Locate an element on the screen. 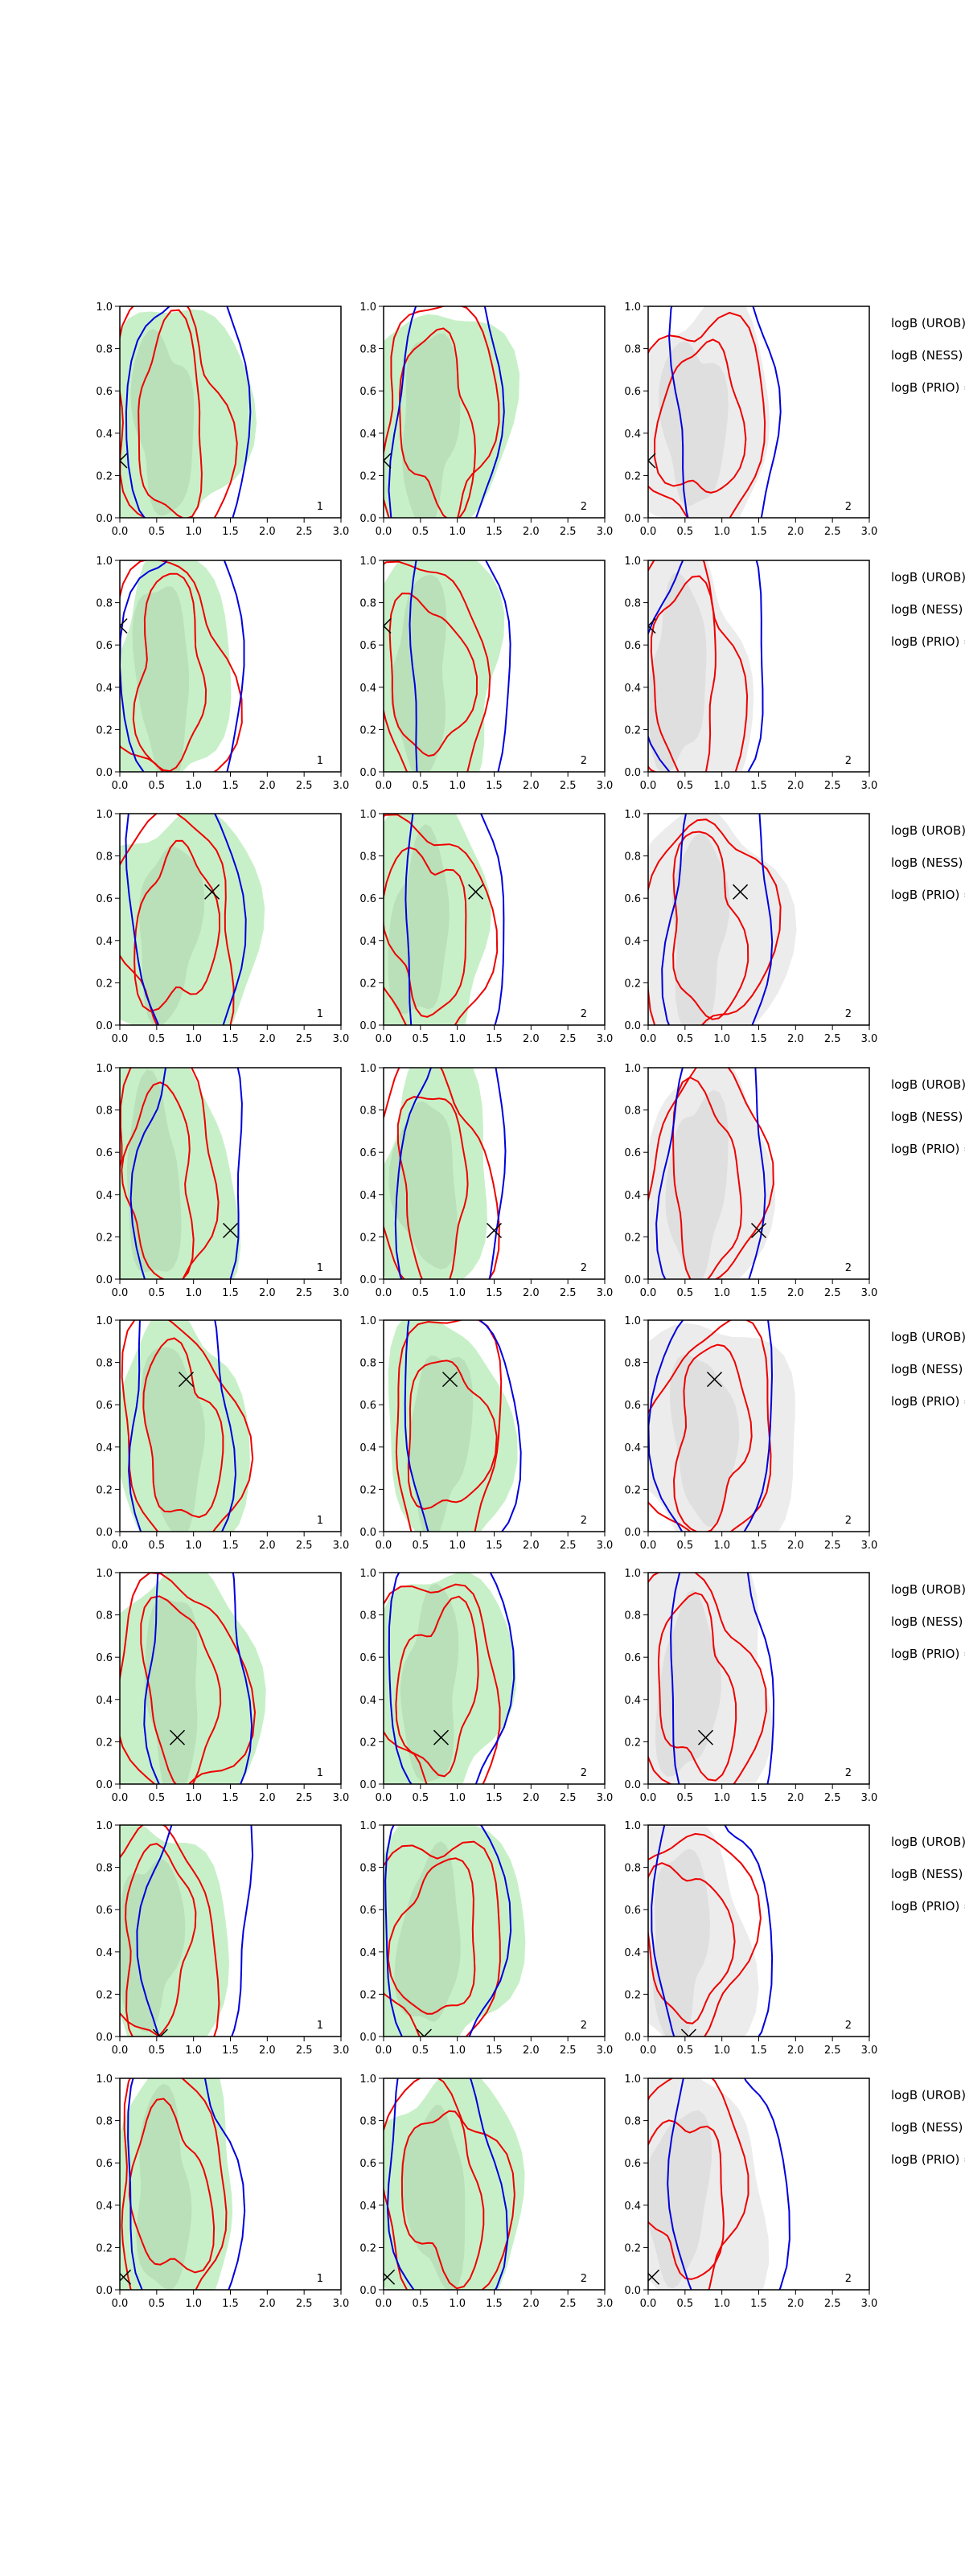  side-label: logB (UROB) = is located at coordinates (928, 1842).